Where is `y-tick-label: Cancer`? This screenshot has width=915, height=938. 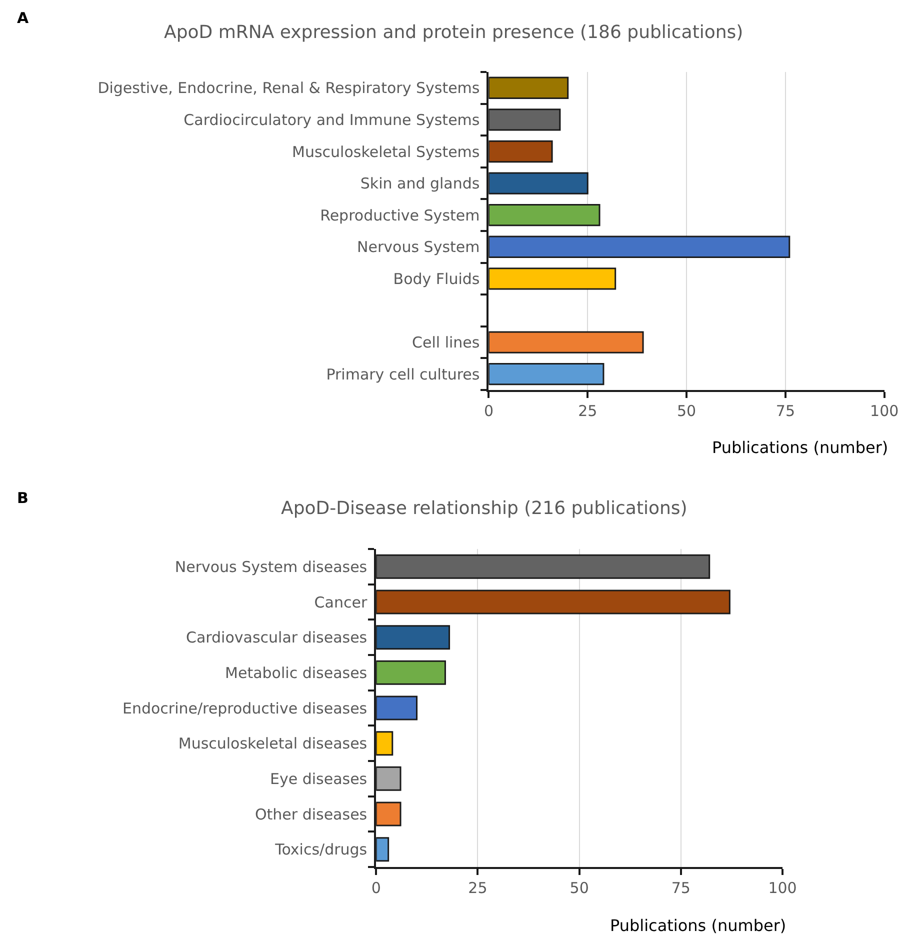
y-tick-label: Cancer is located at coordinates (341, 602).